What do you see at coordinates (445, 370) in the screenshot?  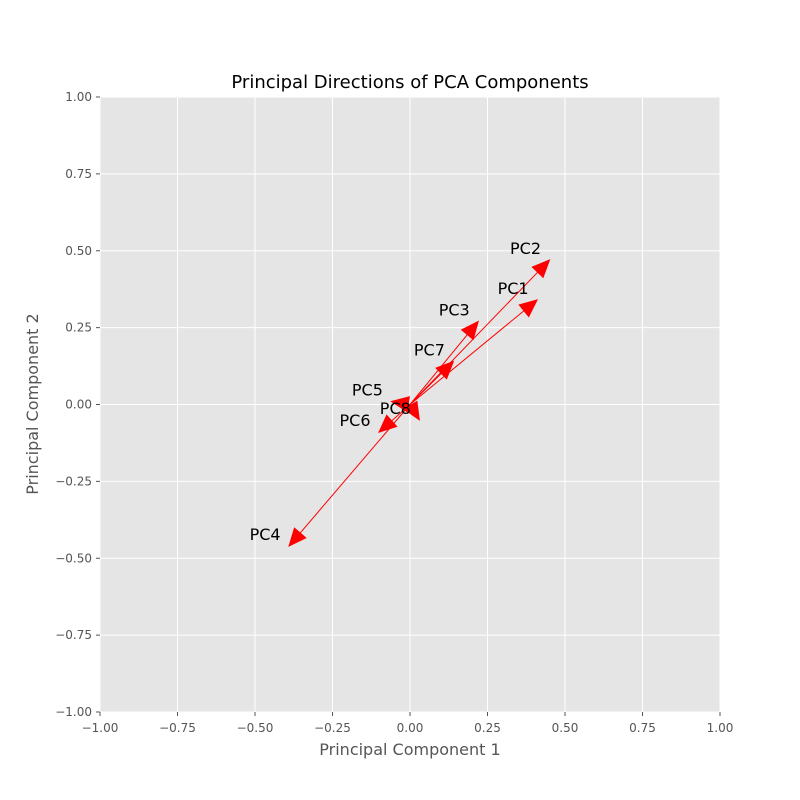 I see `arrow-head-pc7` at bounding box center [445, 370].